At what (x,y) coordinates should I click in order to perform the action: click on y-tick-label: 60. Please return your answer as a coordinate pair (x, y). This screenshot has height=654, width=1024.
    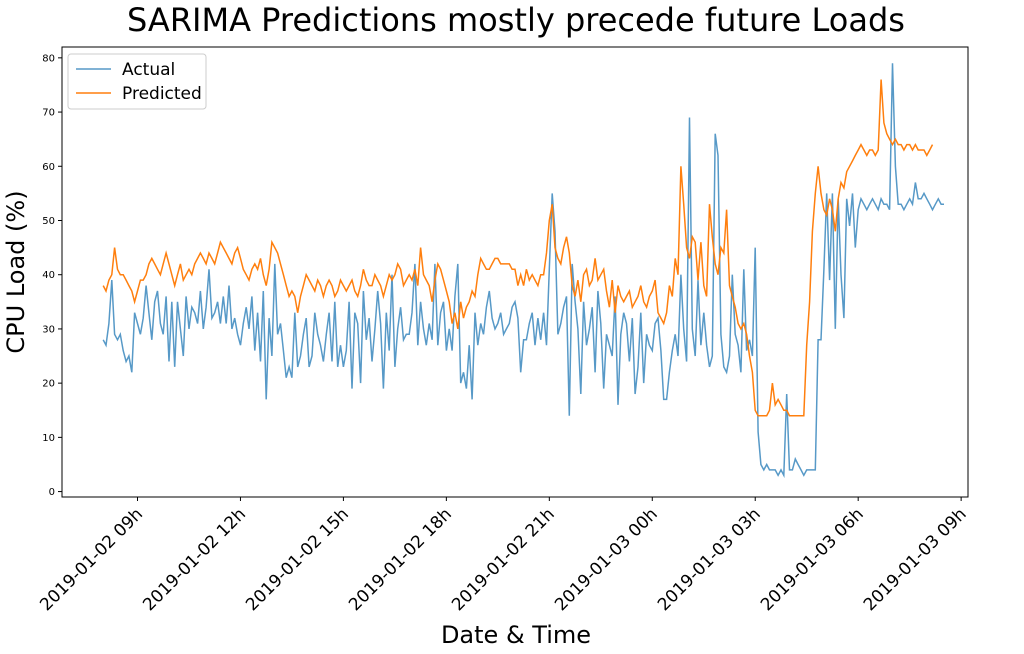
    Looking at the image, I should click on (48, 167).